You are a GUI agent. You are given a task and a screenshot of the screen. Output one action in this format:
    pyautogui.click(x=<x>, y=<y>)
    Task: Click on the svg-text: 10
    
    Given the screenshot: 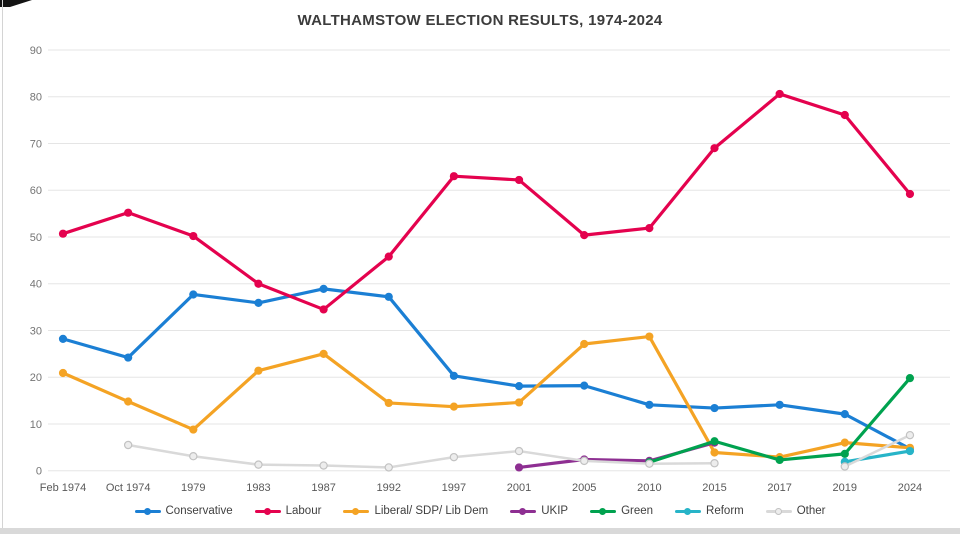 What is the action you would take?
    pyautogui.click(x=36, y=425)
    